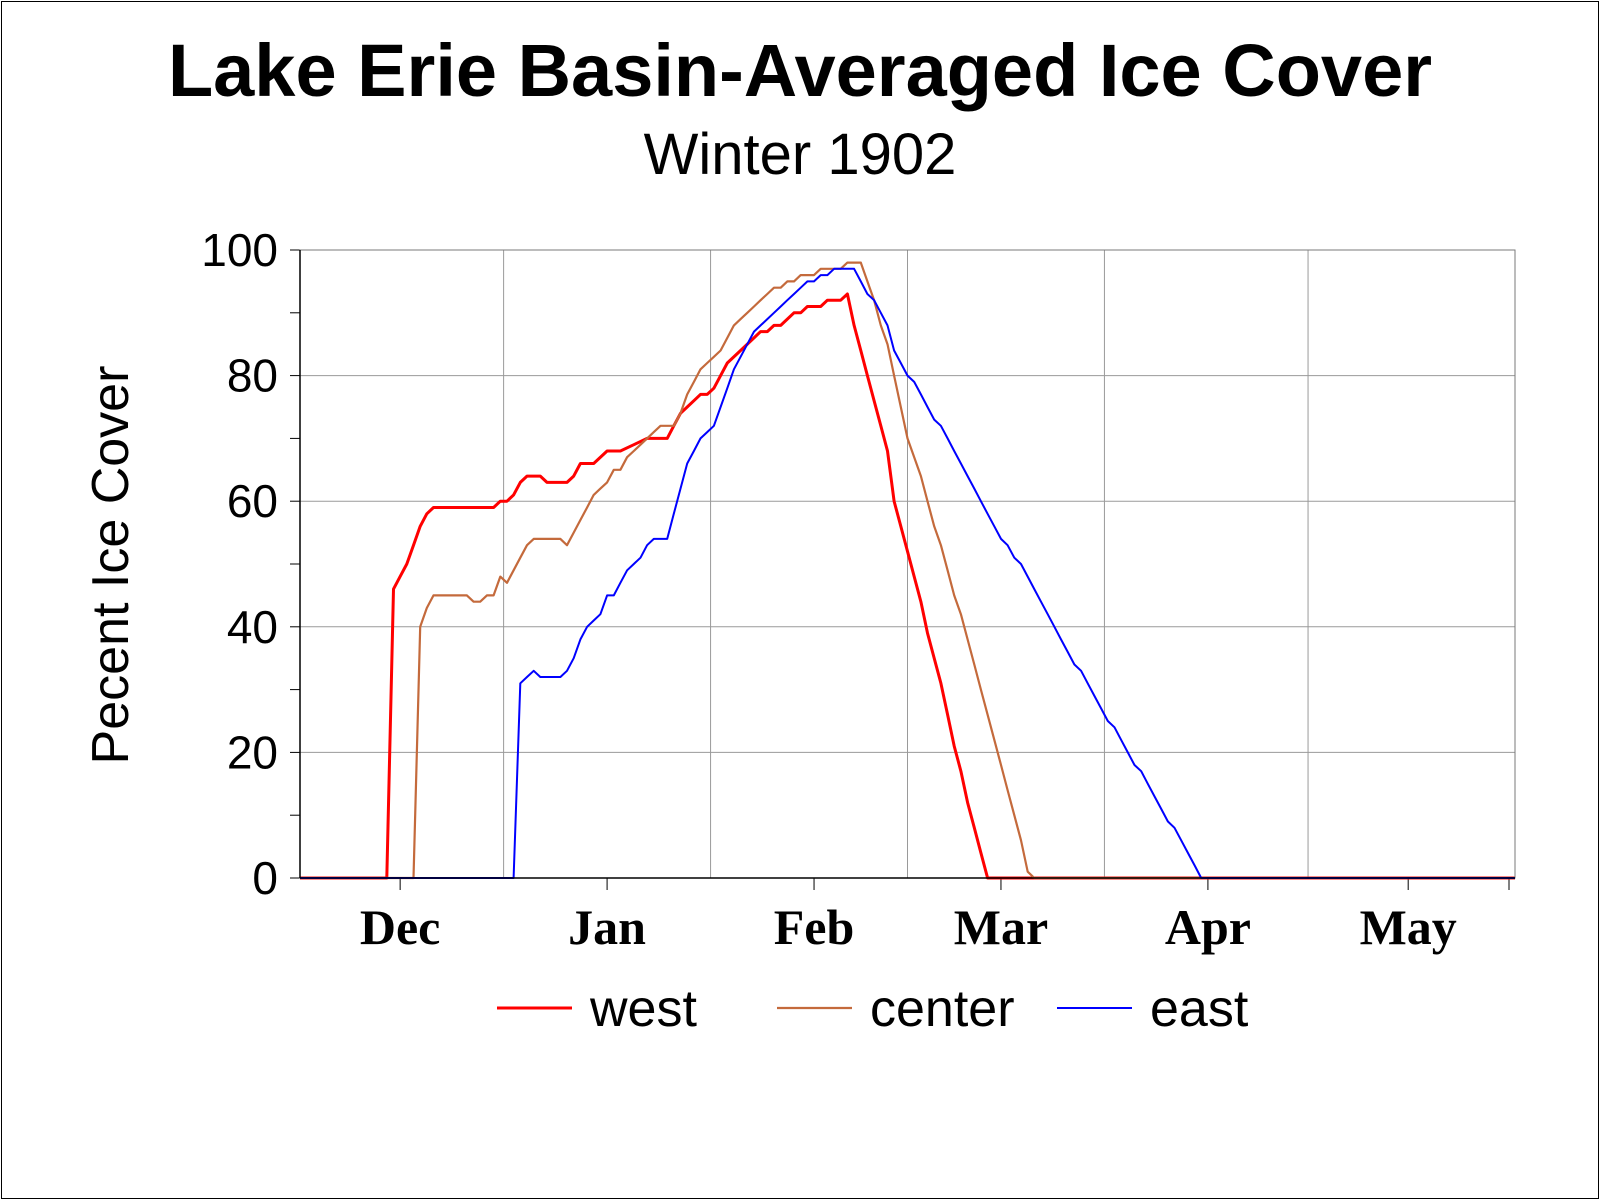  Describe the element at coordinates (265, 878) in the screenshot. I see `y-tick-label: 0` at that location.